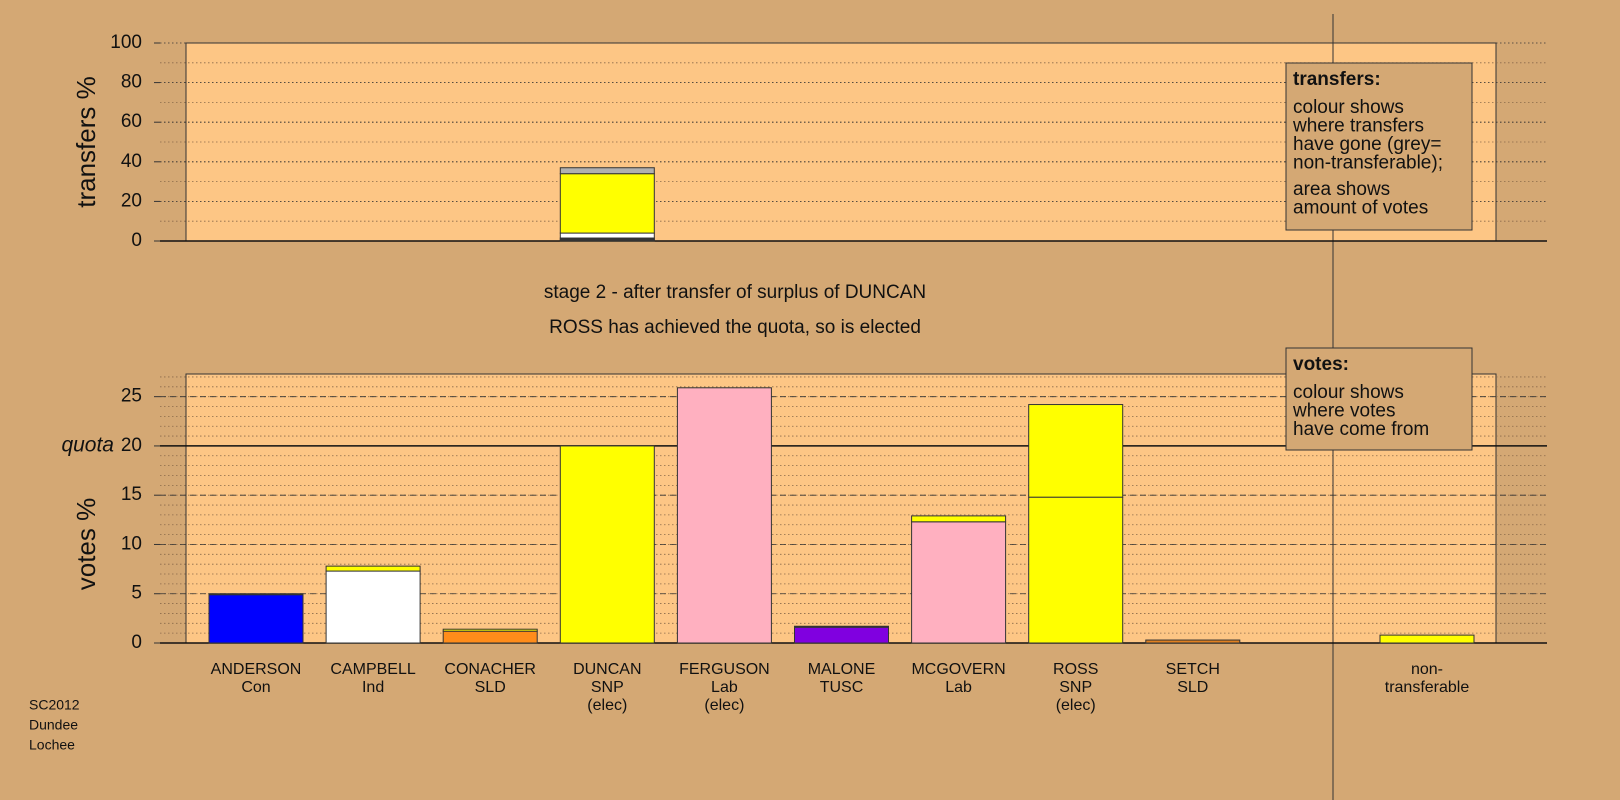  Describe the element at coordinates (958, 669) in the screenshot. I see `x-tick-label: MCGOVERN` at that location.